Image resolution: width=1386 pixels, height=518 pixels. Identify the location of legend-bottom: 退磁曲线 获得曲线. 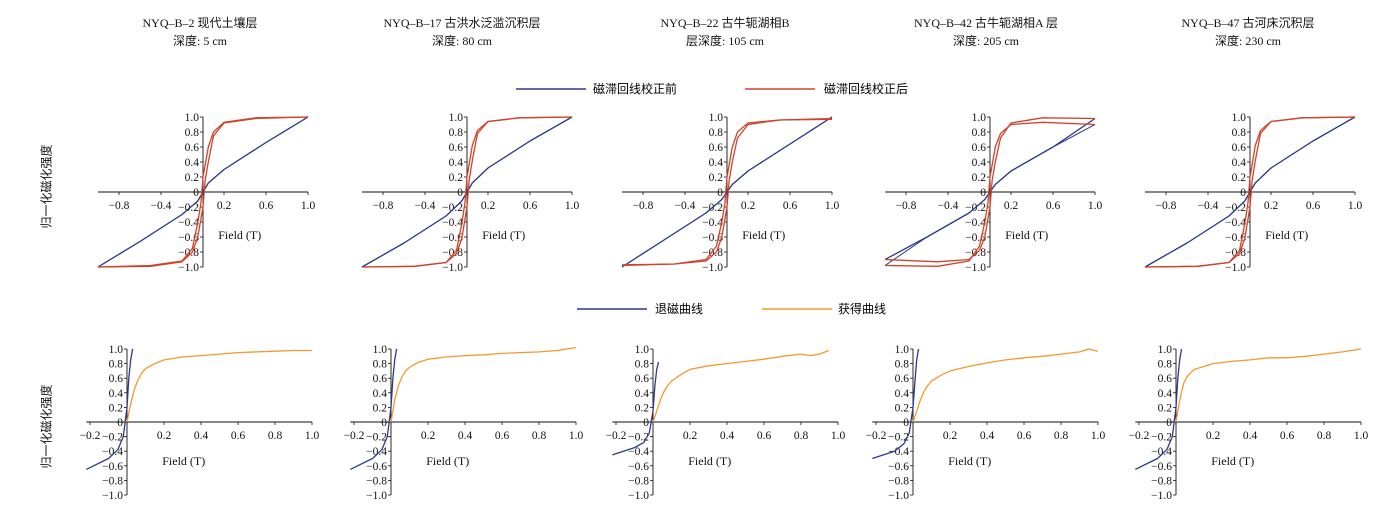
(731, 308).